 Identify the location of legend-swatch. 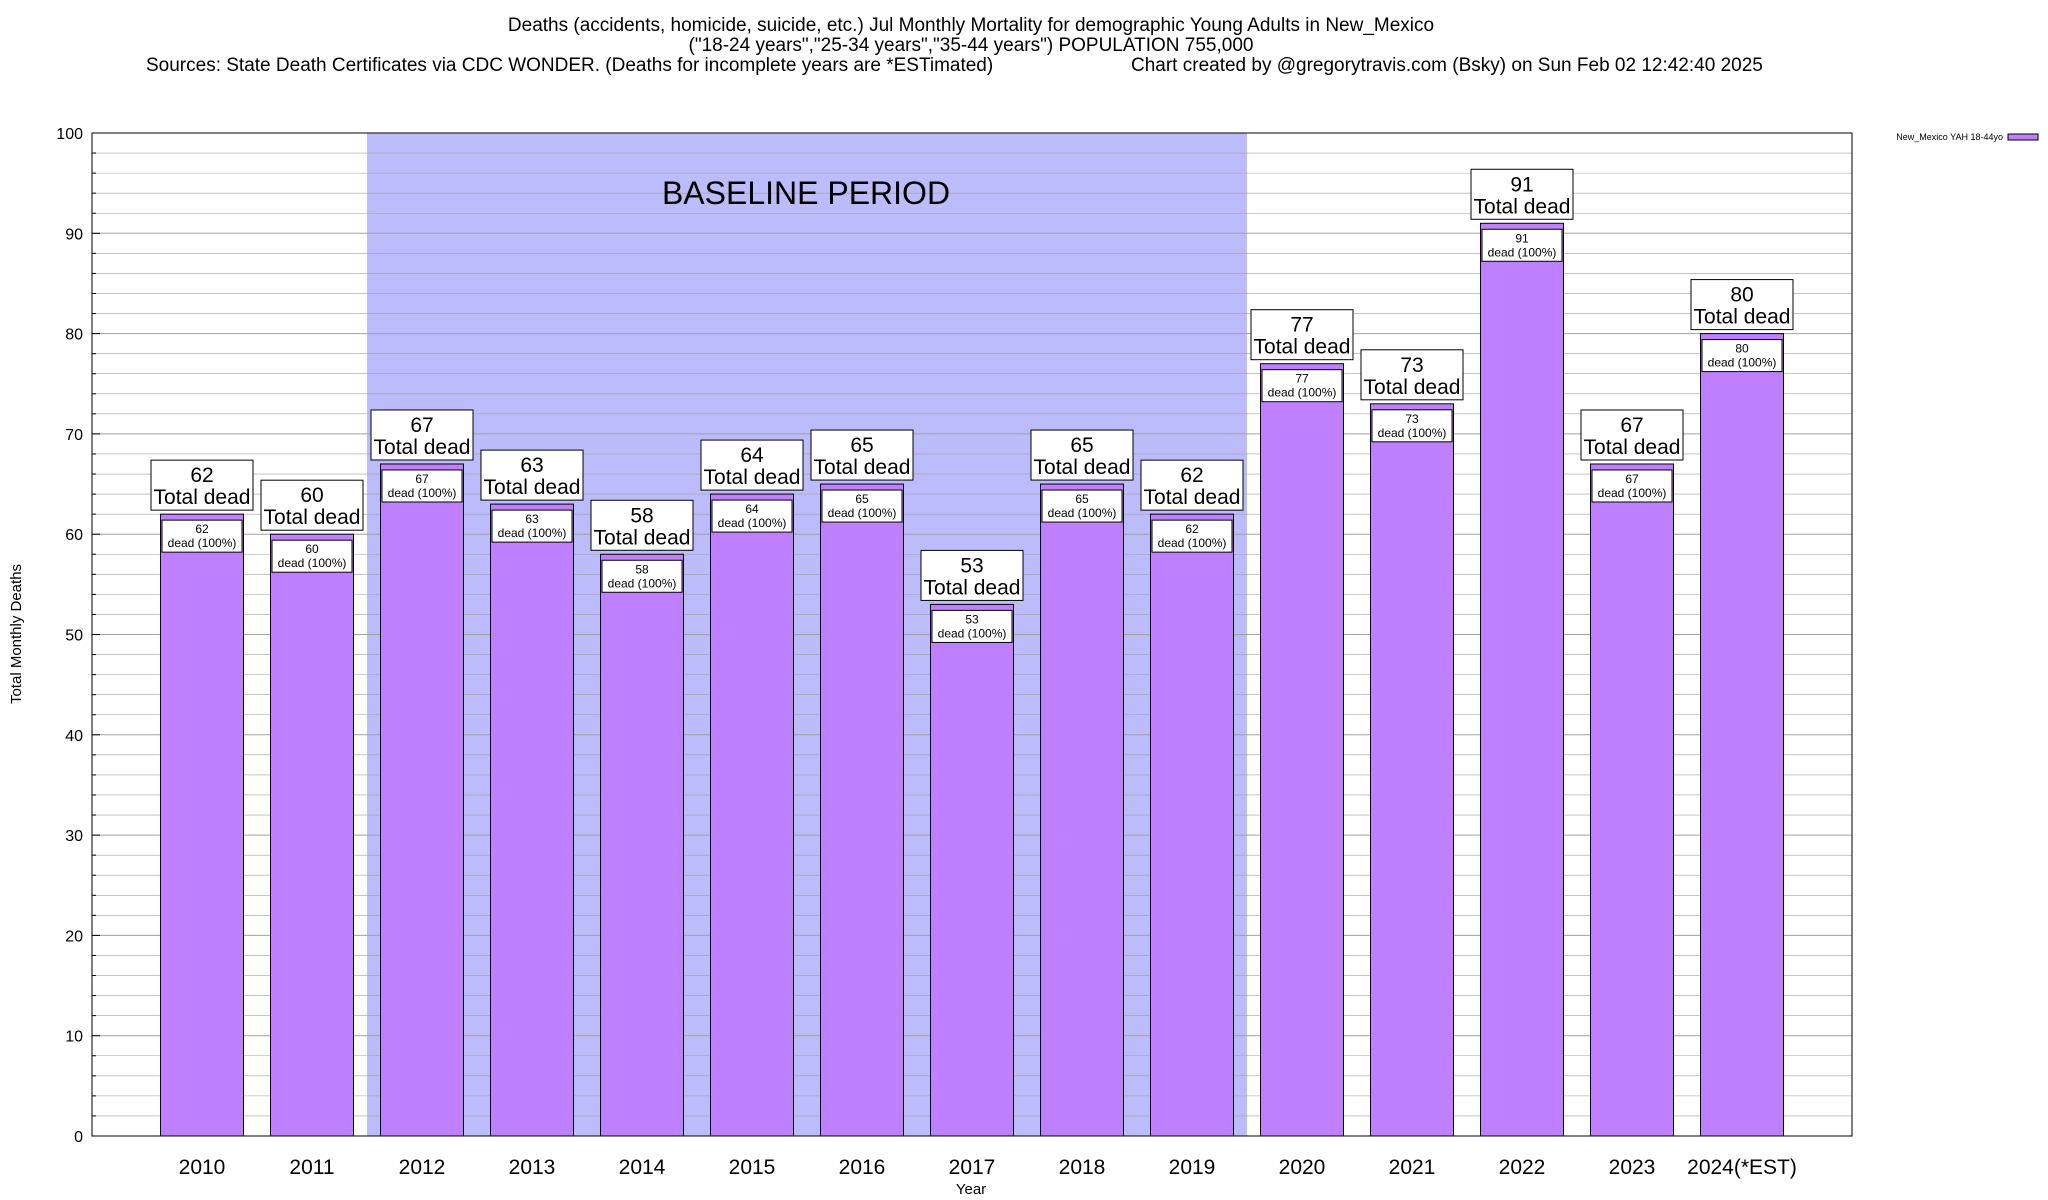
(2023, 137).